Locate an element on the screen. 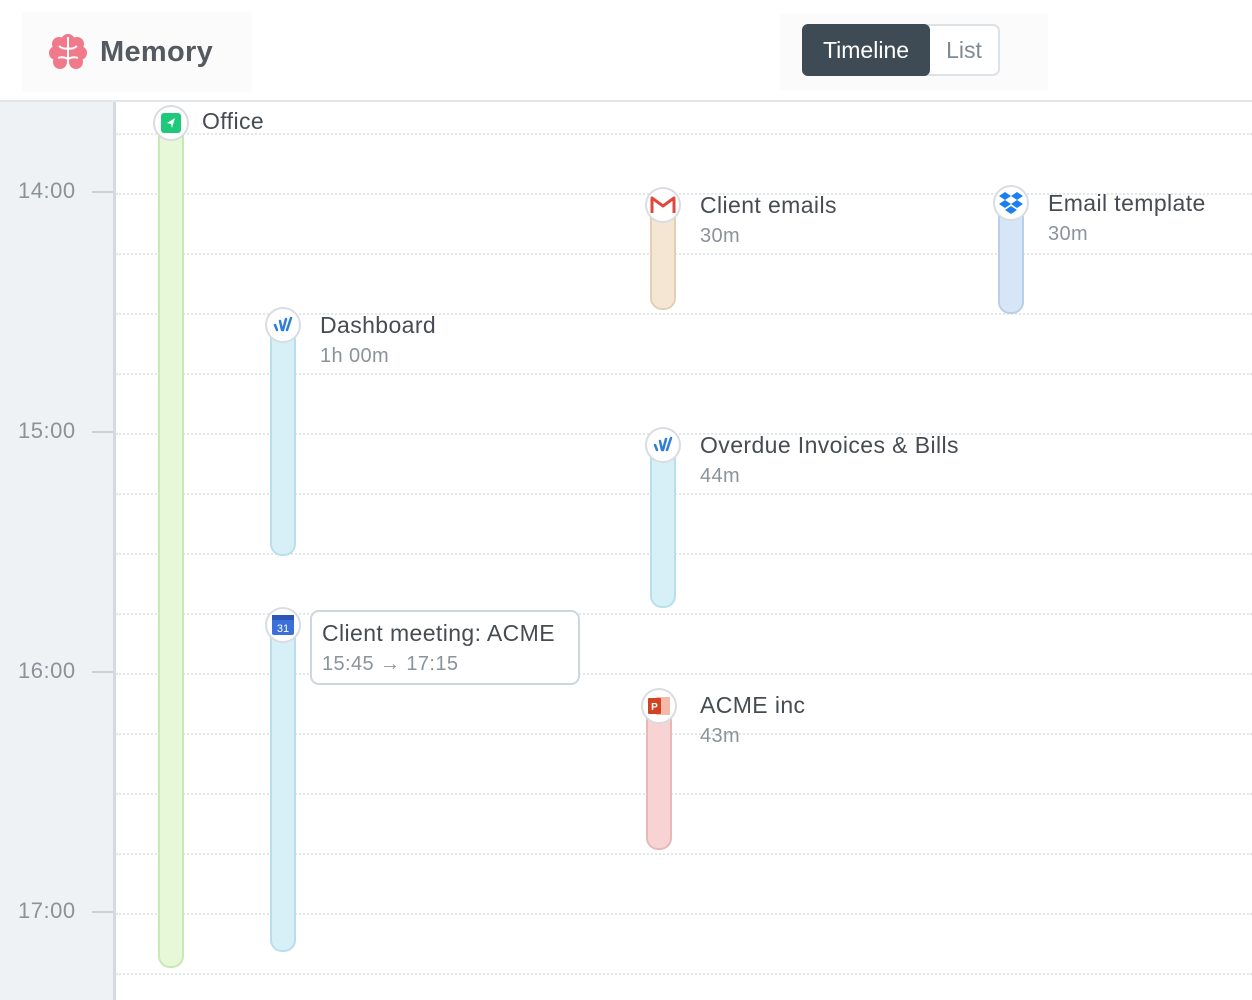 This screenshot has height=1000, width=1252. hour-label: 16:00 is located at coordinates (47, 670).